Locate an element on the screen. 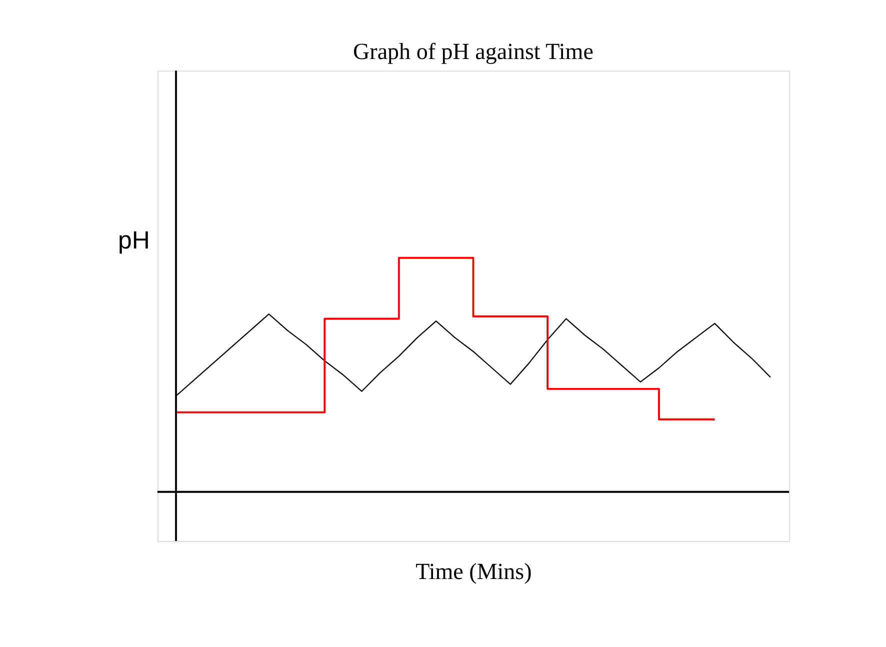 This screenshot has height=647, width=886. y-axis-title: pH is located at coordinates (134, 240).